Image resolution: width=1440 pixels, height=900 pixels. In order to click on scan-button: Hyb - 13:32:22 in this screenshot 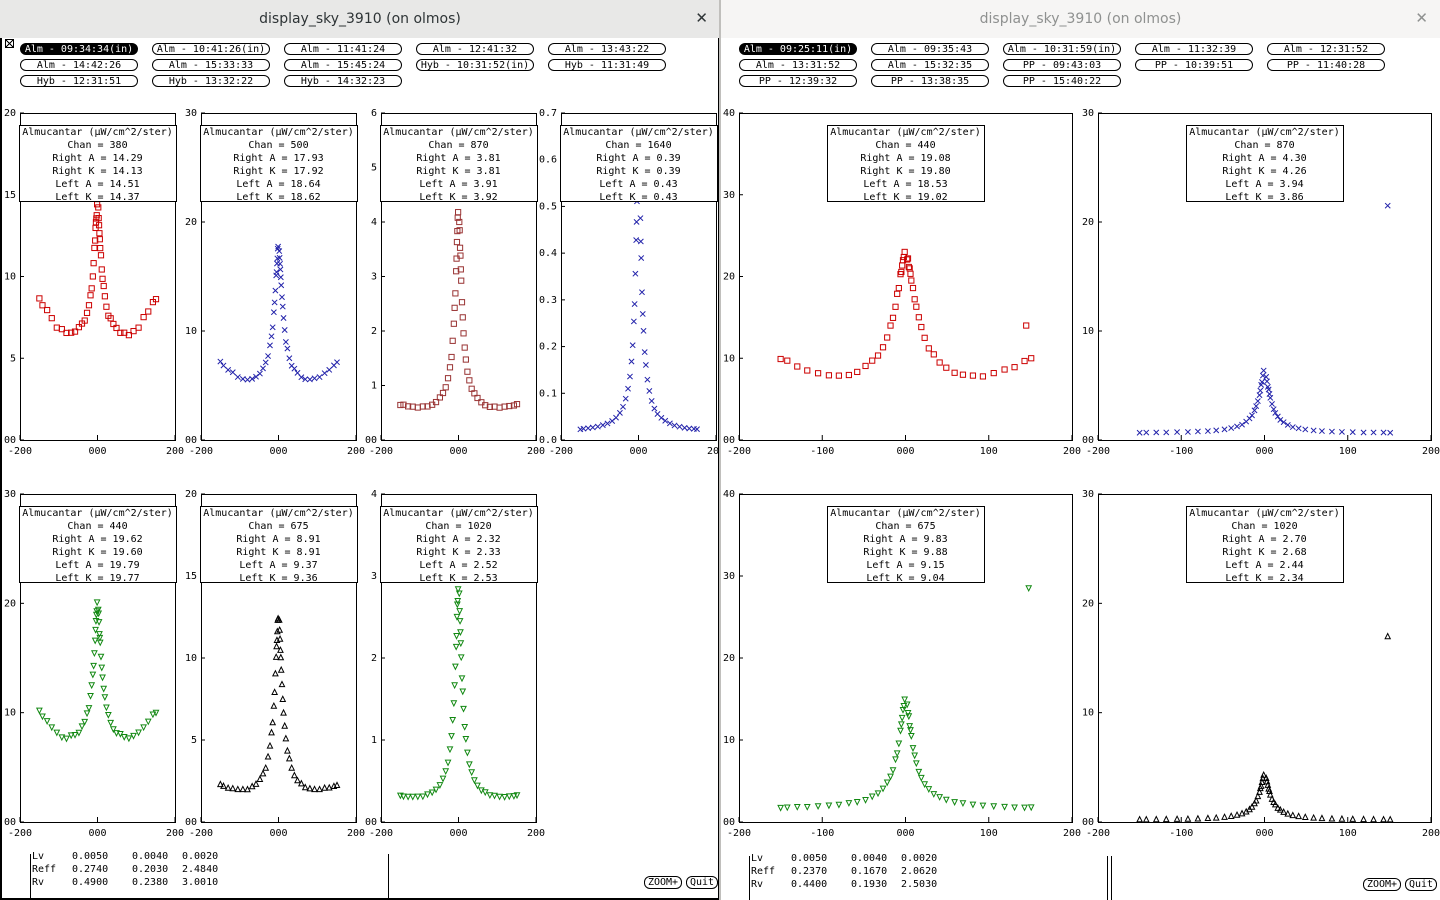, I will do `click(211, 81)`.